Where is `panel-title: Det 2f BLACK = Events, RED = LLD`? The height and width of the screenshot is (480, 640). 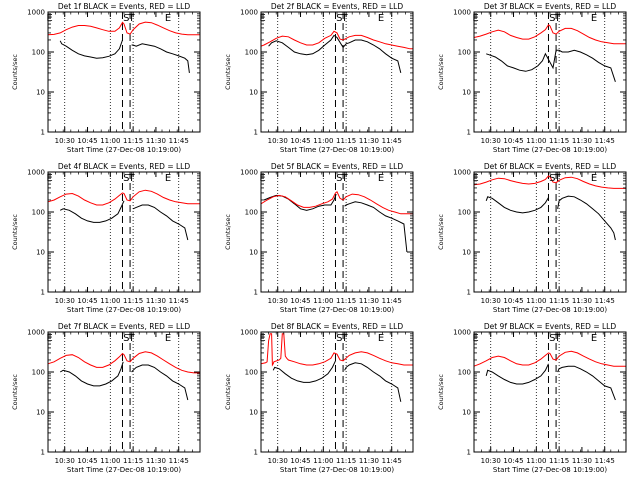 panel-title: Det 2f BLACK = Events, RED = LLD is located at coordinates (337, 6).